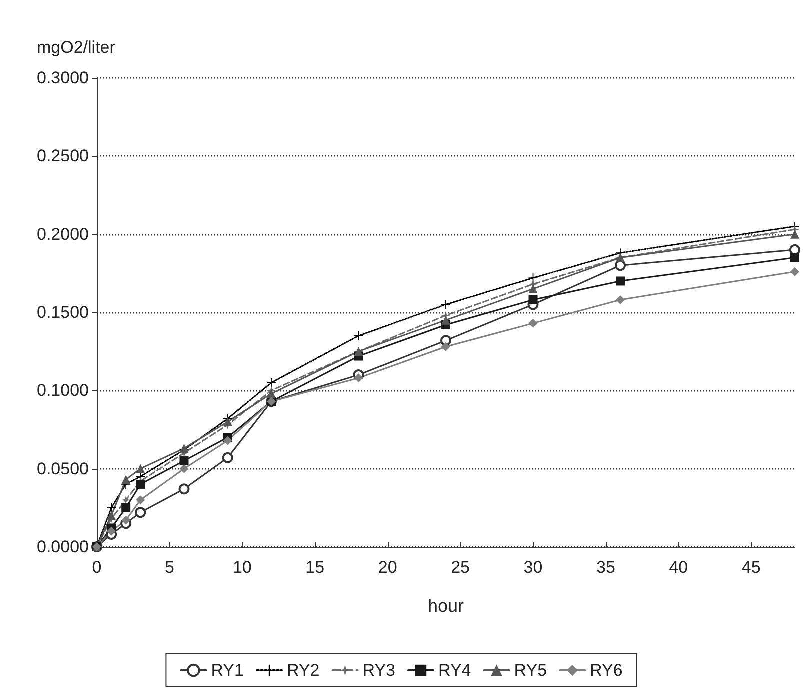  Describe the element at coordinates (169, 567) in the screenshot. I see `x-tick-label: 5` at that location.